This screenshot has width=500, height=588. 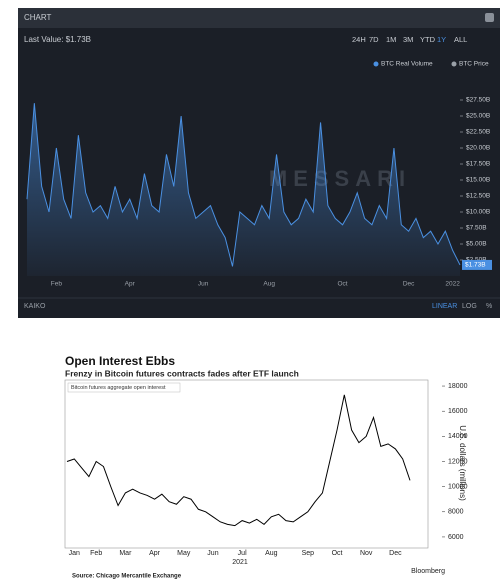 What do you see at coordinates (441, 39) in the screenshot?
I see `range-button: 1Y` at bounding box center [441, 39].